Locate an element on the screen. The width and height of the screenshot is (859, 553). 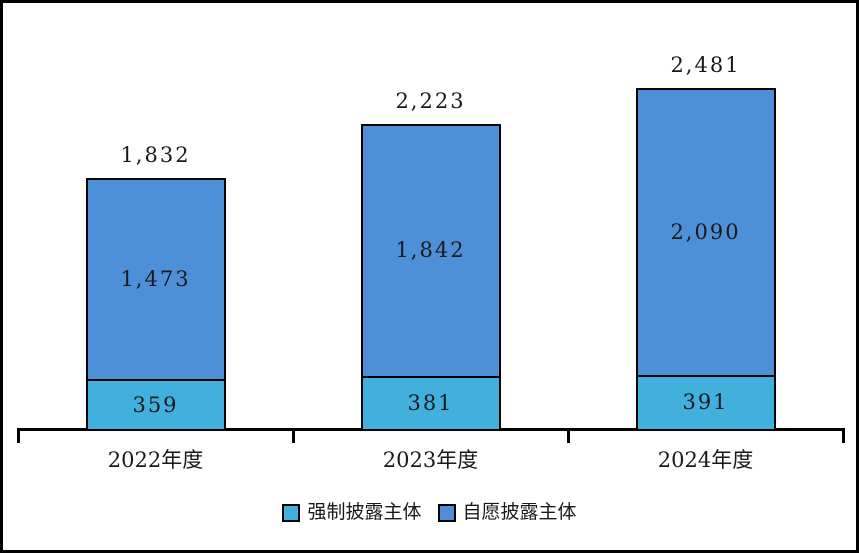
stacked-bar: 2,090 391 is located at coordinates (705, 259).